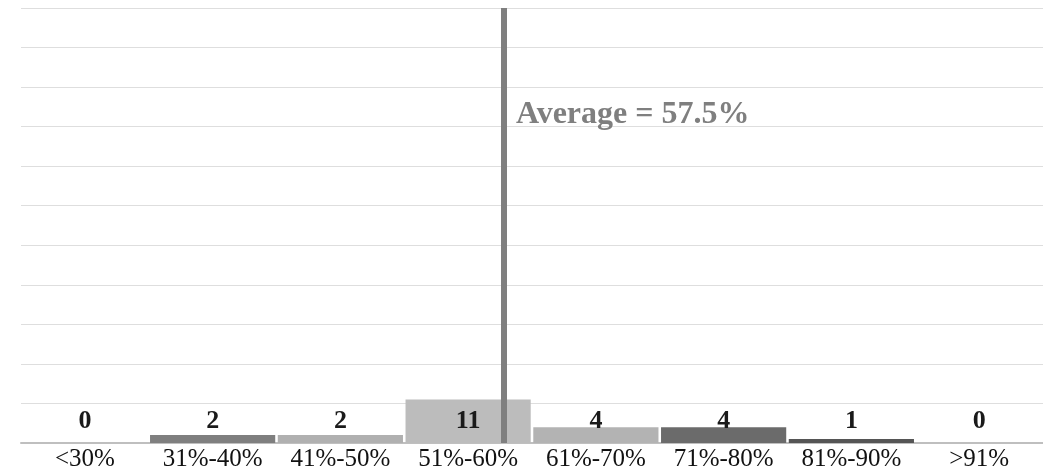 The height and width of the screenshot is (474, 1043). What do you see at coordinates (468, 457) in the screenshot?
I see `x-tick-label: 51%-60%` at bounding box center [468, 457].